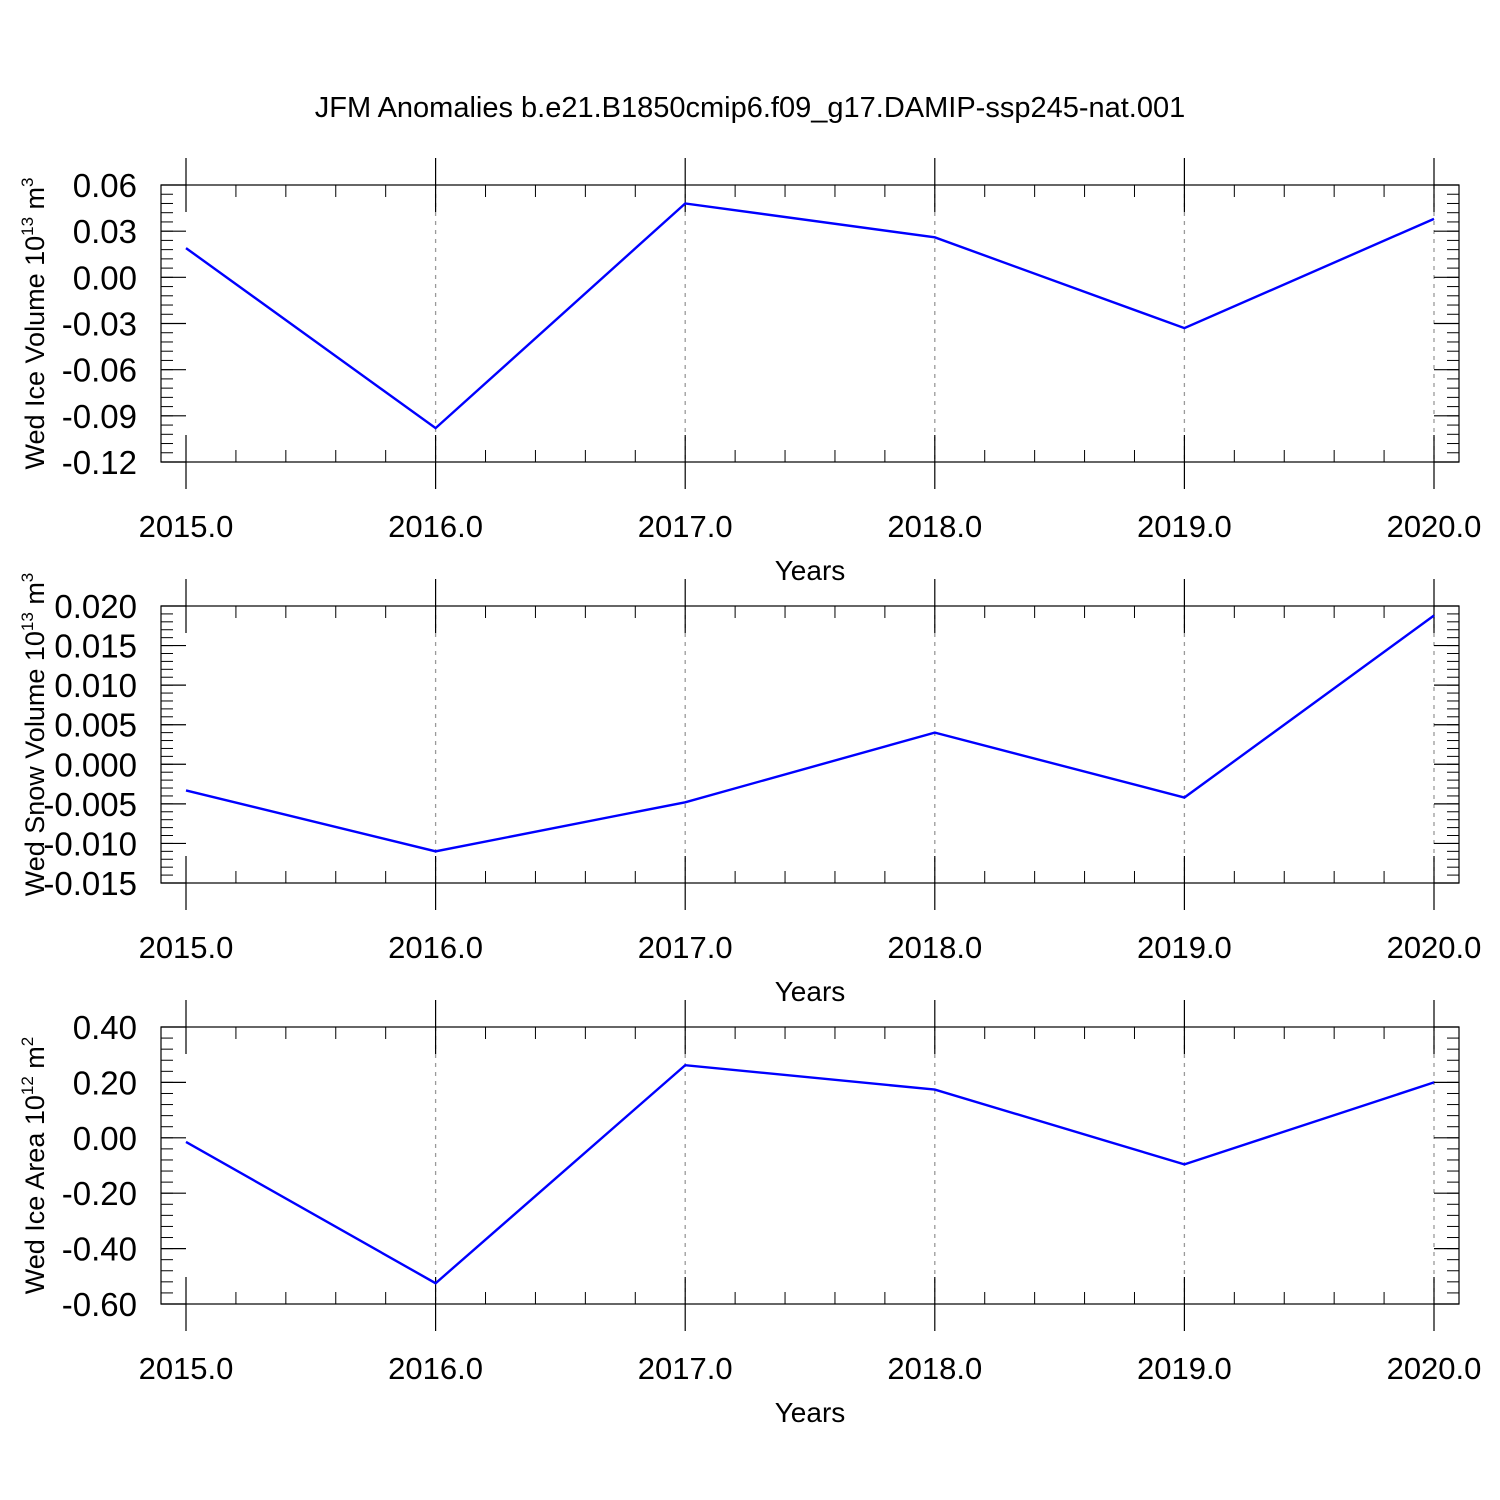  What do you see at coordinates (34, 323) in the screenshot?
I see `y-axis-title: Wed Ice Volume 1013 m3` at bounding box center [34, 323].